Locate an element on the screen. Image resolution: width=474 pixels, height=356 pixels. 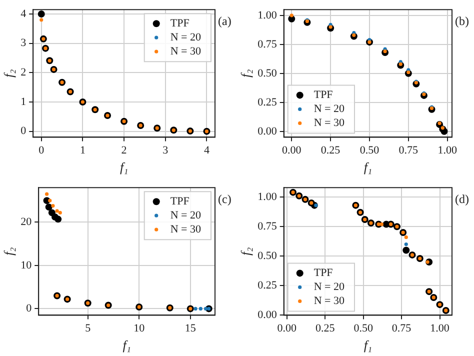
x-tick-label: 4 is located at coordinates (207, 150).